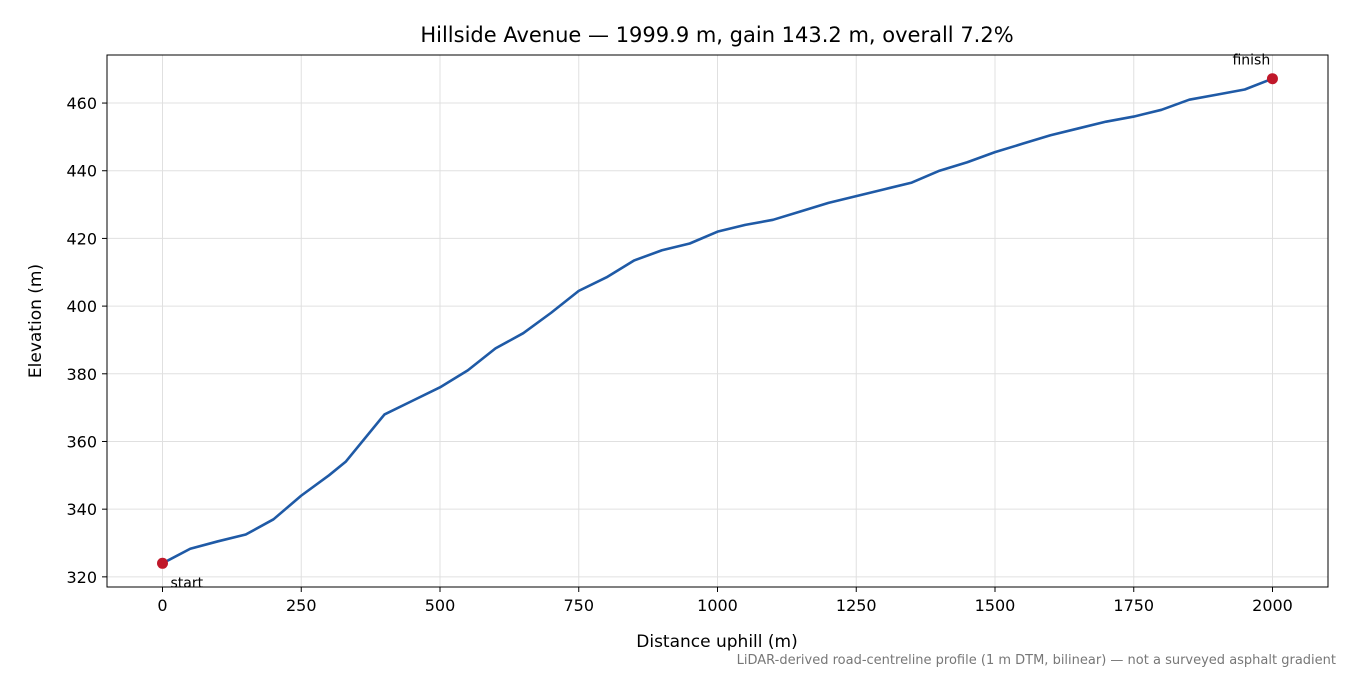 The image size is (1350, 675). Describe the element at coordinates (162, 605) in the screenshot. I see `x-tick-label: 0` at that location.